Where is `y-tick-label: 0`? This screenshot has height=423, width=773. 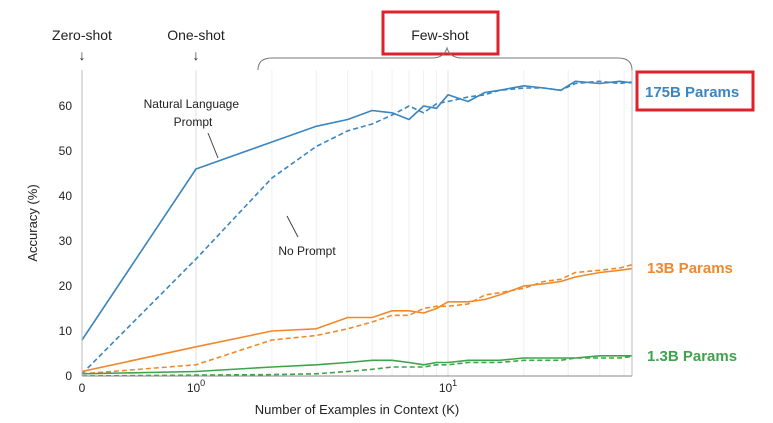
y-tick-label: 0 is located at coordinates (68, 376).